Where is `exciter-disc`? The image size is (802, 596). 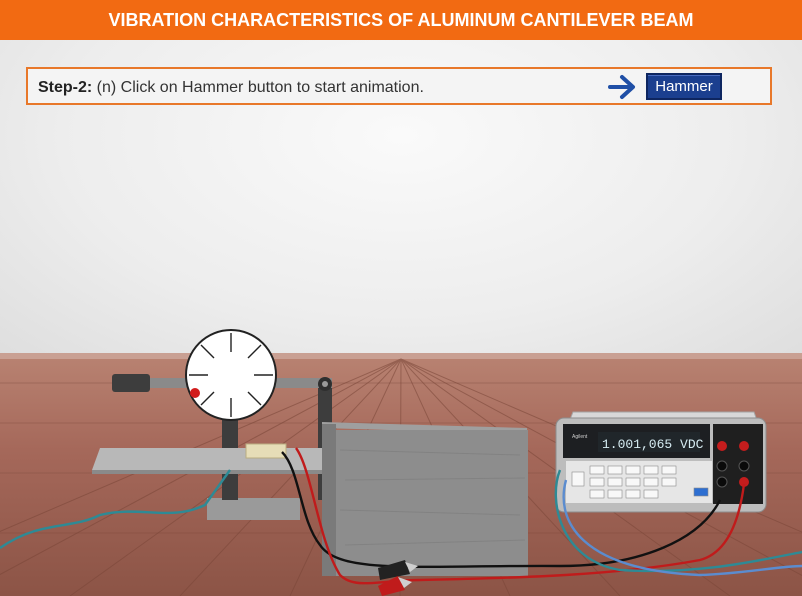
exciter-disc is located at coordinates (231, 375).